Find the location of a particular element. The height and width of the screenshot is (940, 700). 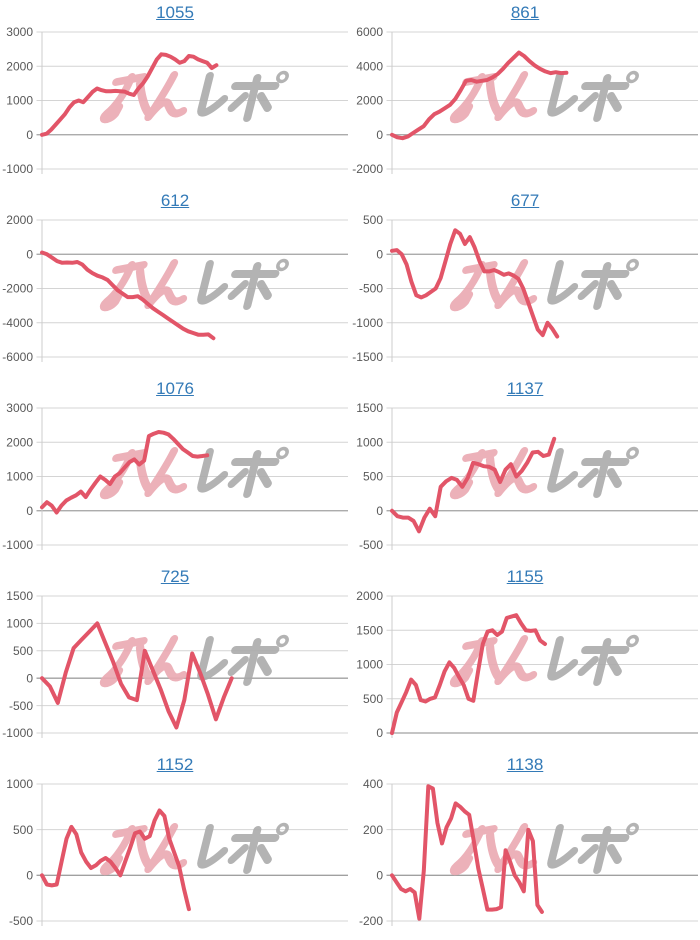

chart-cell: 1152 1000 500 0 -500 is located at coordinates (175, 846).